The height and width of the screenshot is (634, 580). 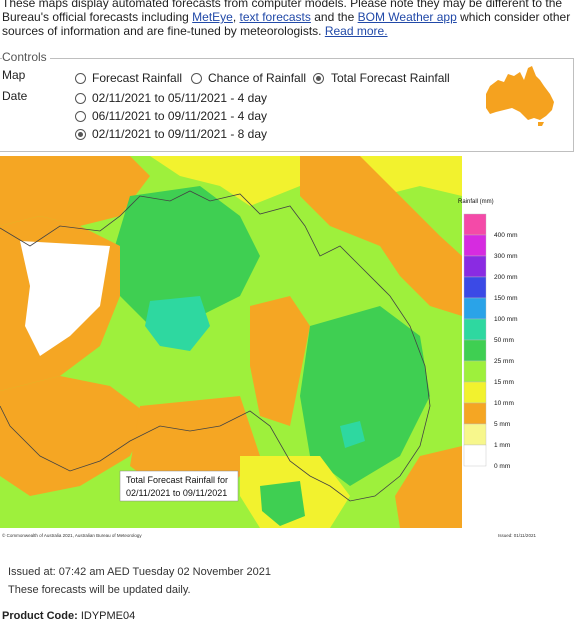 I want to click on rainfall-scale-title: Rainfall (mm), so click(x=476, y=202).